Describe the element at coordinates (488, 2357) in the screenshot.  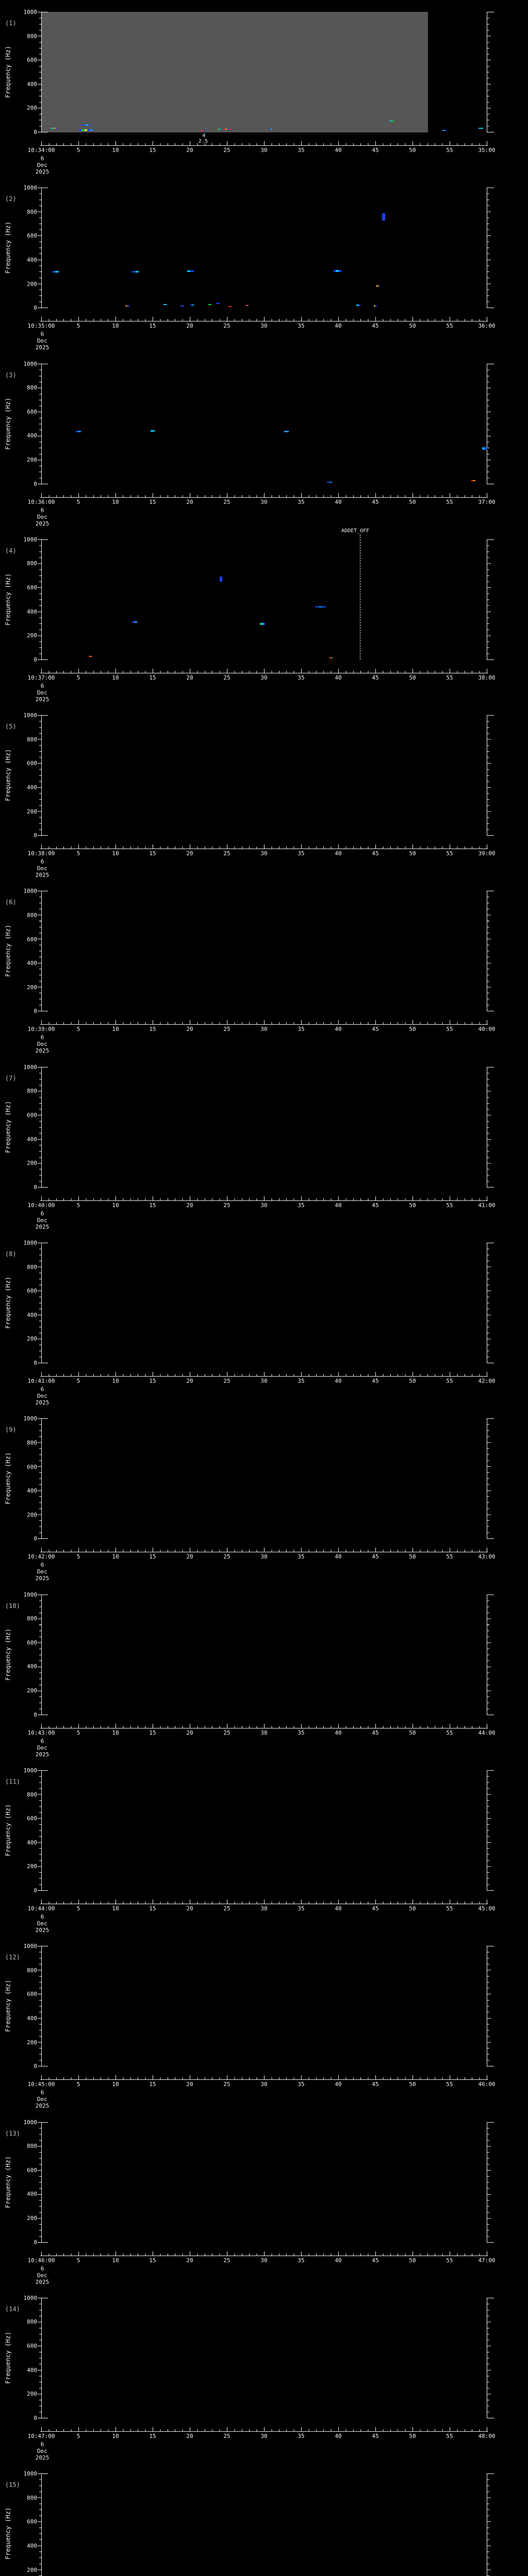
I see `y-axis-right-minor-ticks` at that location.